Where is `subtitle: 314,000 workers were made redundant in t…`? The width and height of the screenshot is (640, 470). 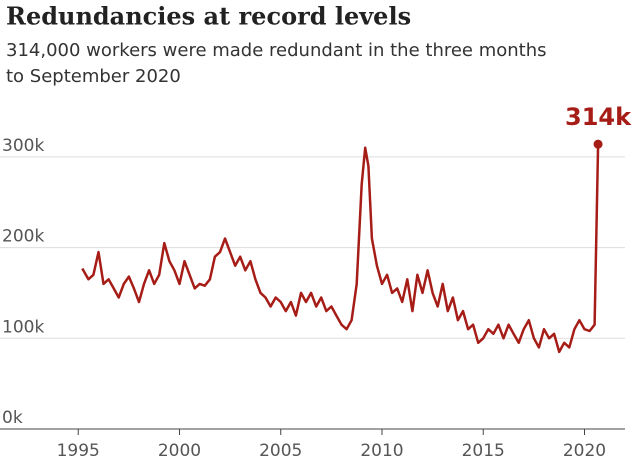
subtitle: 314,000 workers were made redundant in t… is located at coordinates (276, 50).